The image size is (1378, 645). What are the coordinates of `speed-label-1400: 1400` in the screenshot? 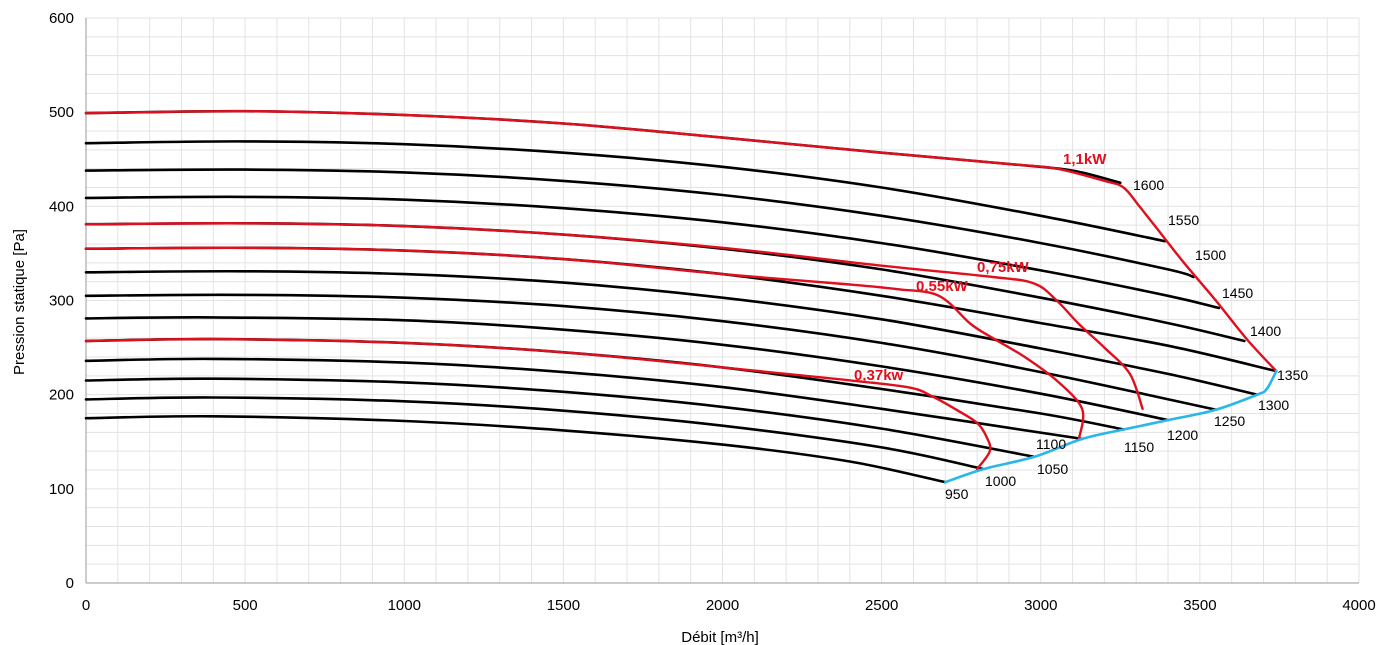 It's located at (1265, 331).